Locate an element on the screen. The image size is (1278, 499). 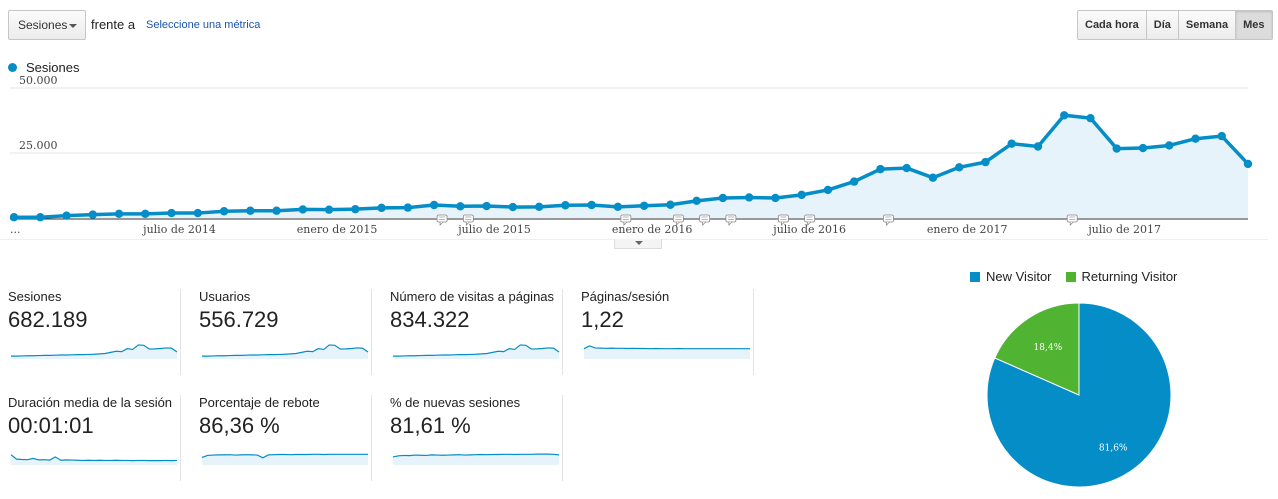
y-tick-label: 25.000 is located at coordinates (38, 145).